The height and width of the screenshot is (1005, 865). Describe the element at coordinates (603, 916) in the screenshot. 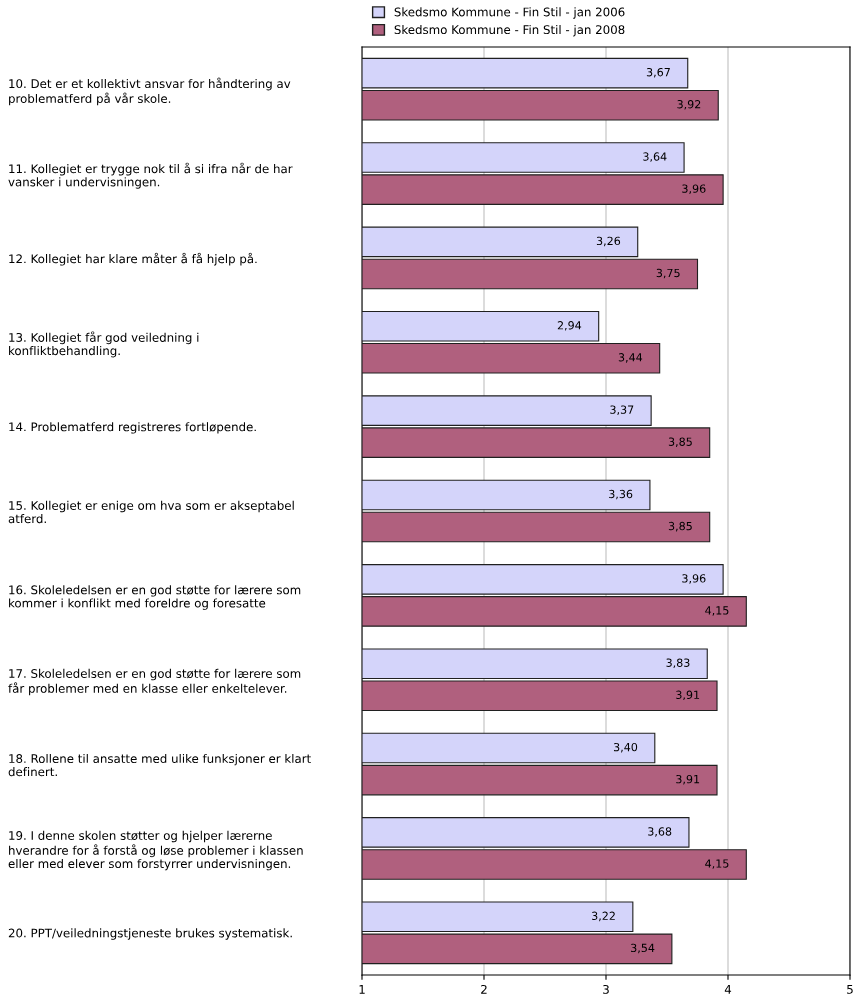

I see `data-label: 3,22` at that location.